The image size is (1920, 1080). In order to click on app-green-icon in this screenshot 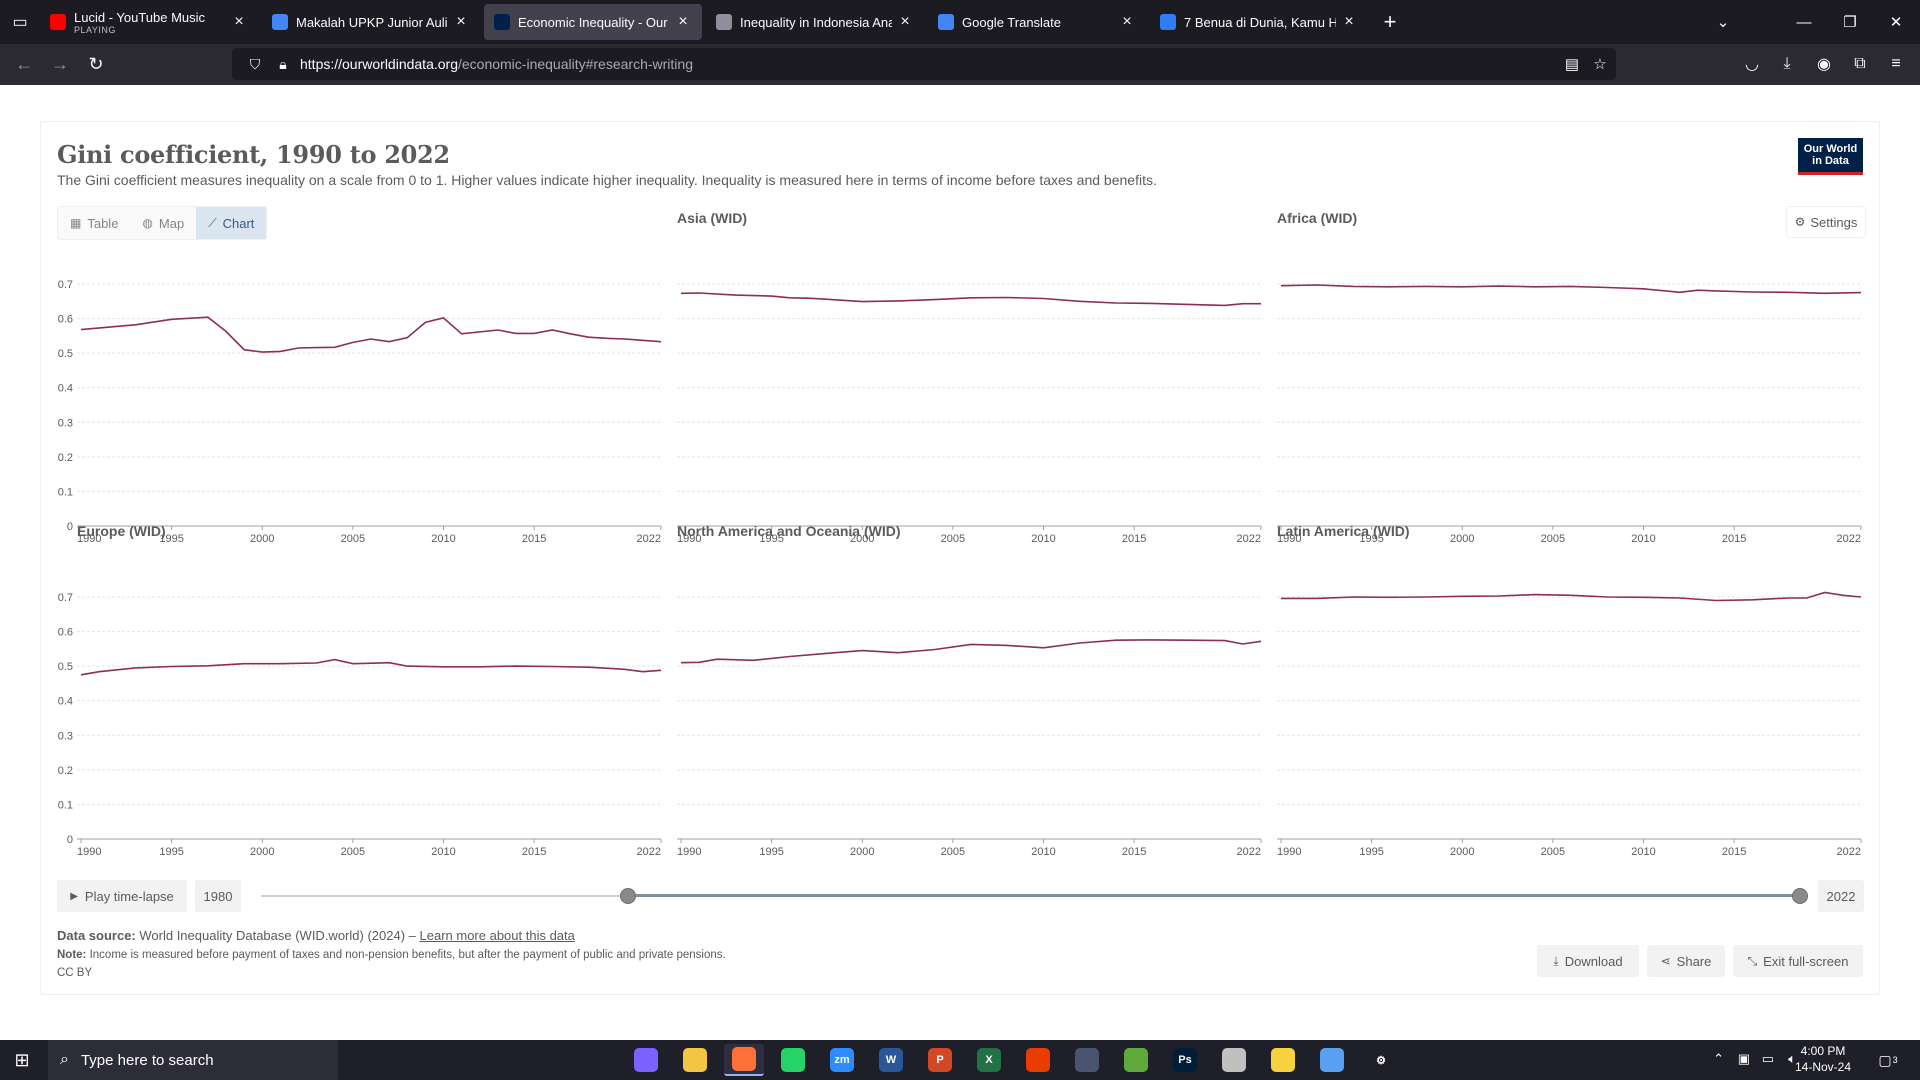, I will do `click(1136, 1060)`.